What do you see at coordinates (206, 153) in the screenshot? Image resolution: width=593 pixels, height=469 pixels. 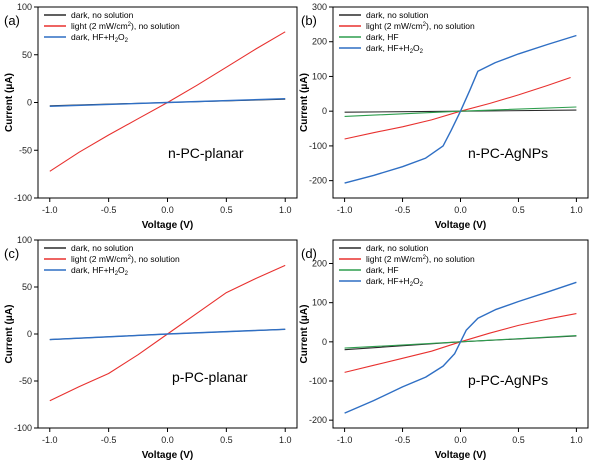 I see `sample-annotation: n-PC-planar` at bounding box center [206, 153].